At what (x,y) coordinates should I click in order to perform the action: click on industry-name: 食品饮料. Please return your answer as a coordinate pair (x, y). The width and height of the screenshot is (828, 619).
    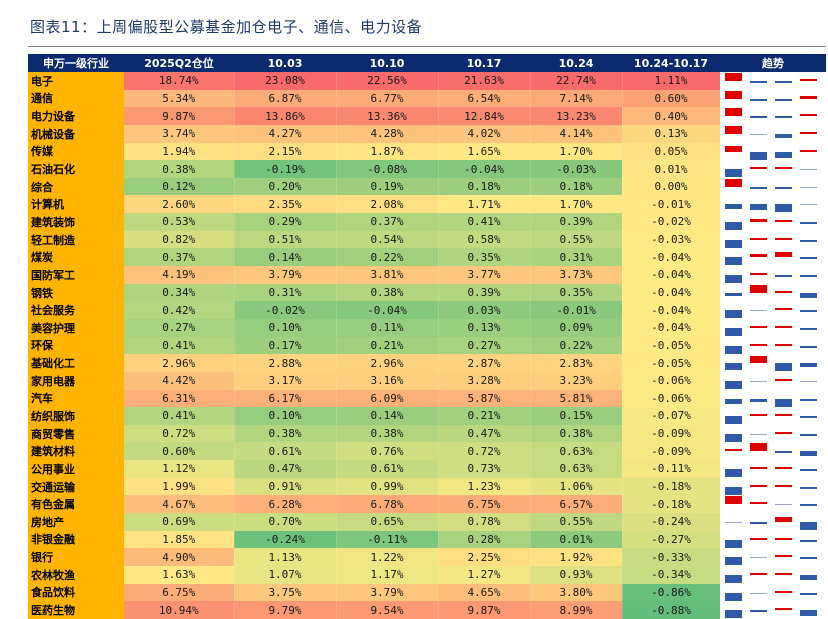
    Looking at the image, I should click on (76, 592).